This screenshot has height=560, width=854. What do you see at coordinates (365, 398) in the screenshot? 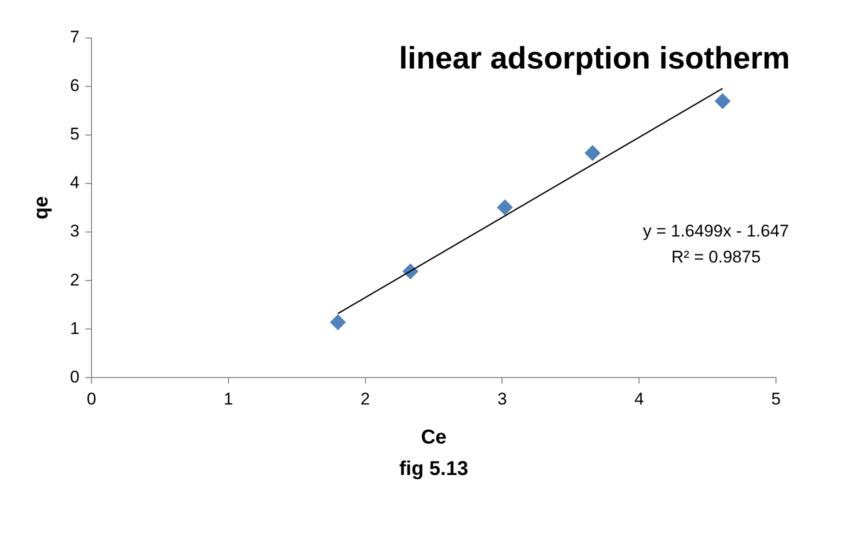
I see `x-tick-label: 2` at bounding box center [365, 398].